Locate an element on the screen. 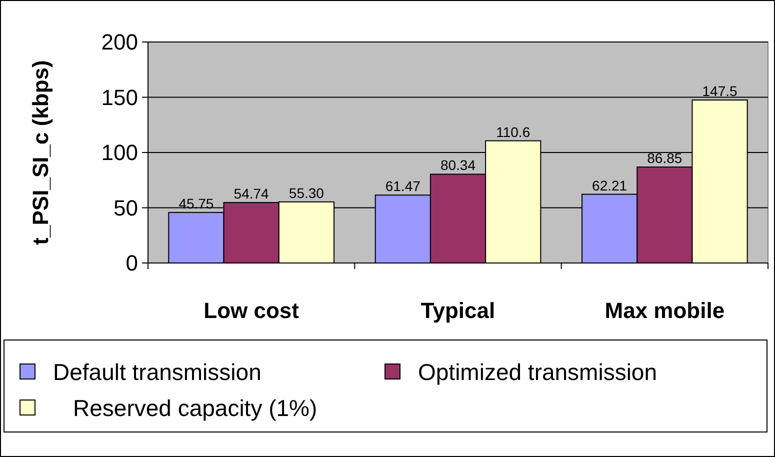 This screenshot has height=457, width=775. y-tick-label: 200 is located at coordinates (119, 42).